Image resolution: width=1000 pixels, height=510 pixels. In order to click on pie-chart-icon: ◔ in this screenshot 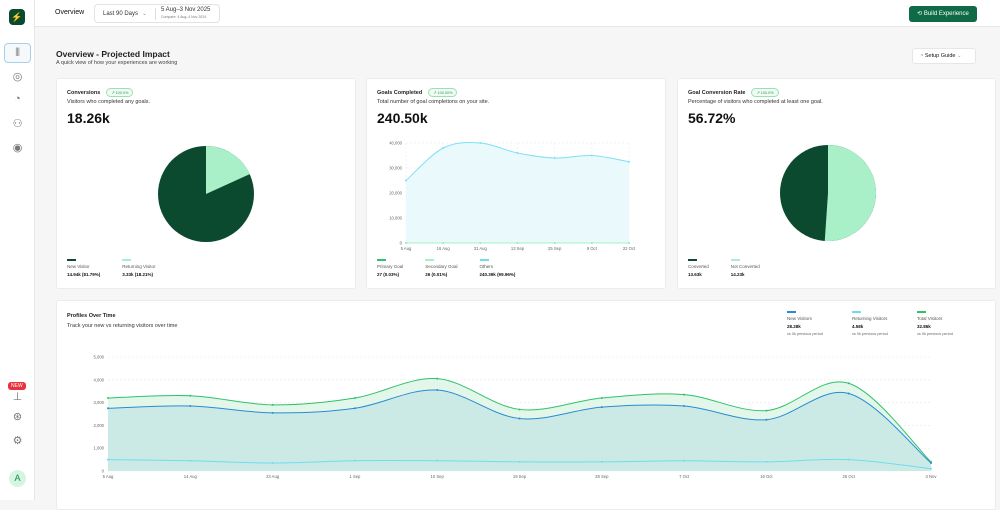, I will do `click(17, 99)`.